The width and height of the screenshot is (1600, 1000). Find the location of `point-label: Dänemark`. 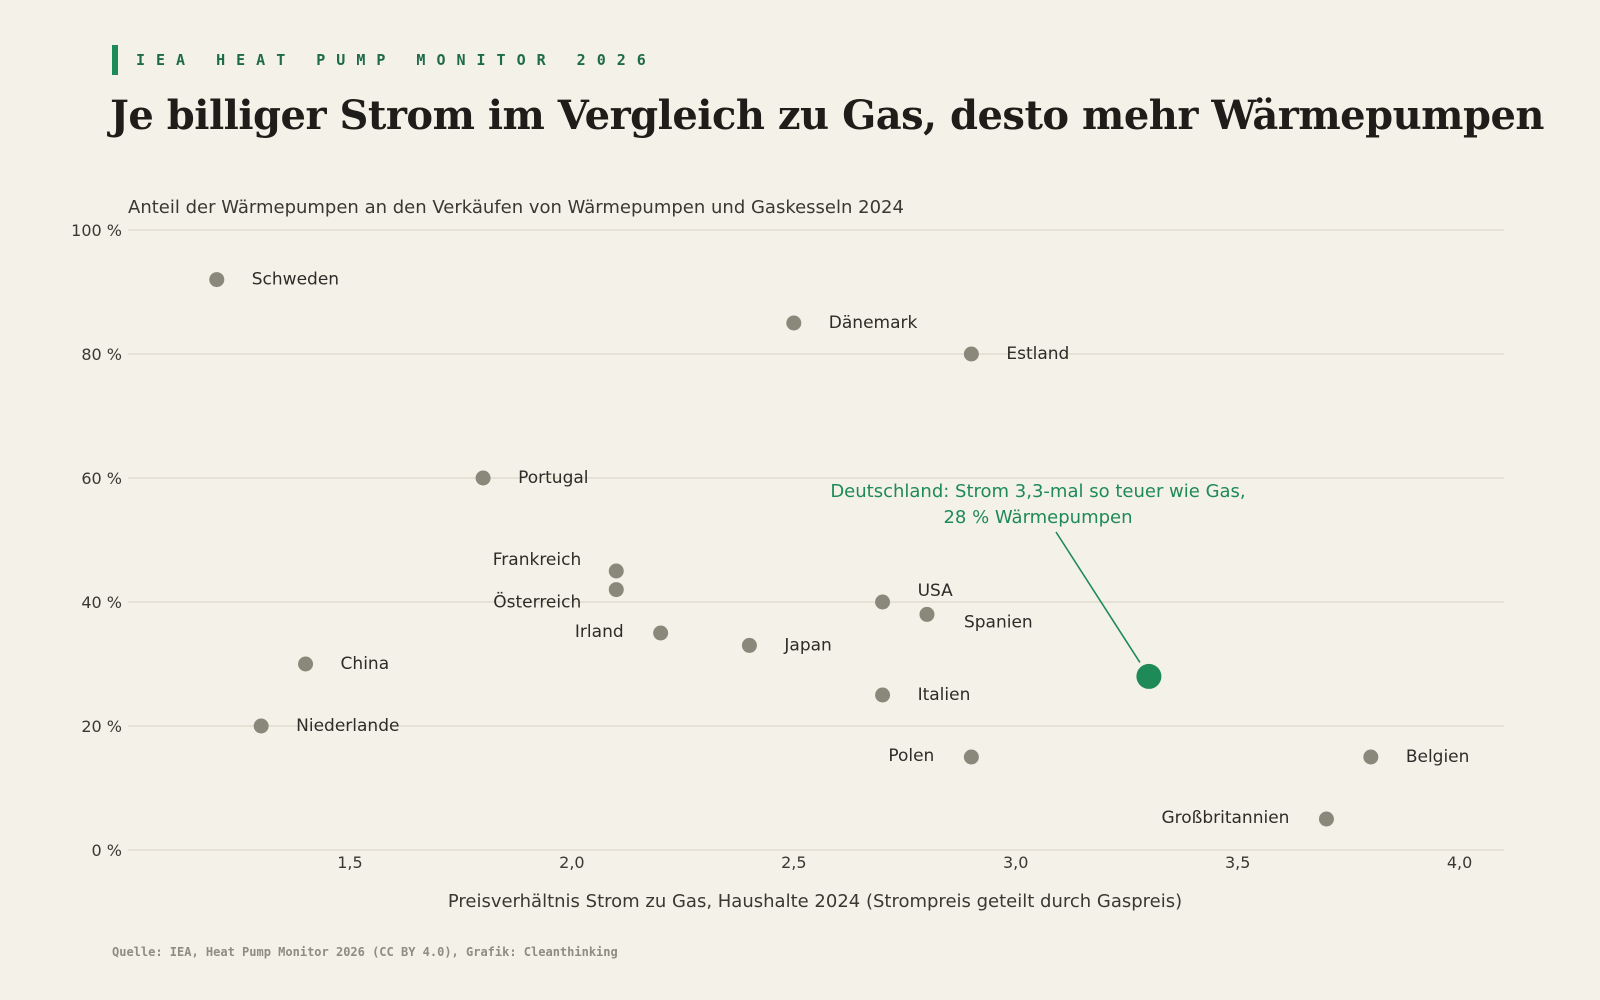

point-label: Dänemark is located at coordinates (873, 323).